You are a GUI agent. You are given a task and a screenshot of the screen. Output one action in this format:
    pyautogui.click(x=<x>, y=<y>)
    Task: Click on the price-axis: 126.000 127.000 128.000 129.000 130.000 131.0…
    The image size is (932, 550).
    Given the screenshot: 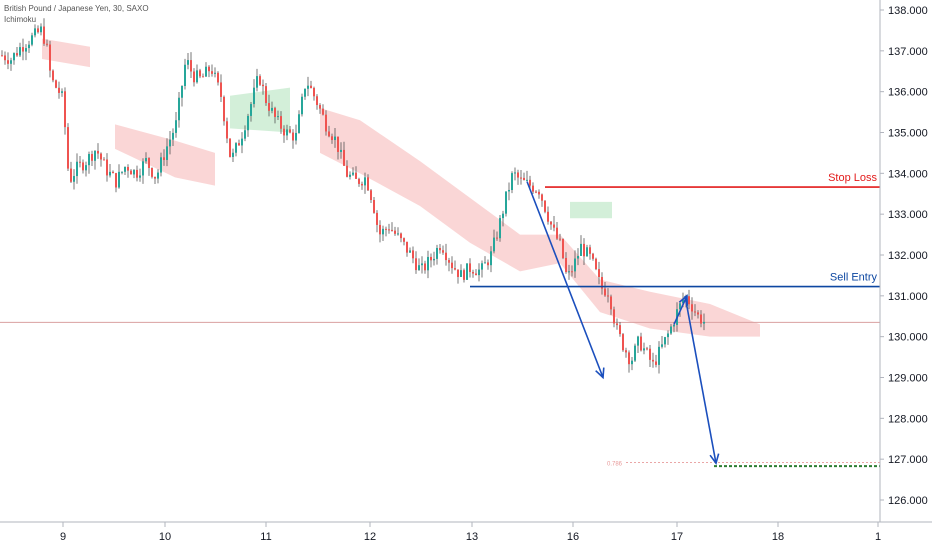 What is the action you would take?
    pyautogui.click(x=904, y=256)
    